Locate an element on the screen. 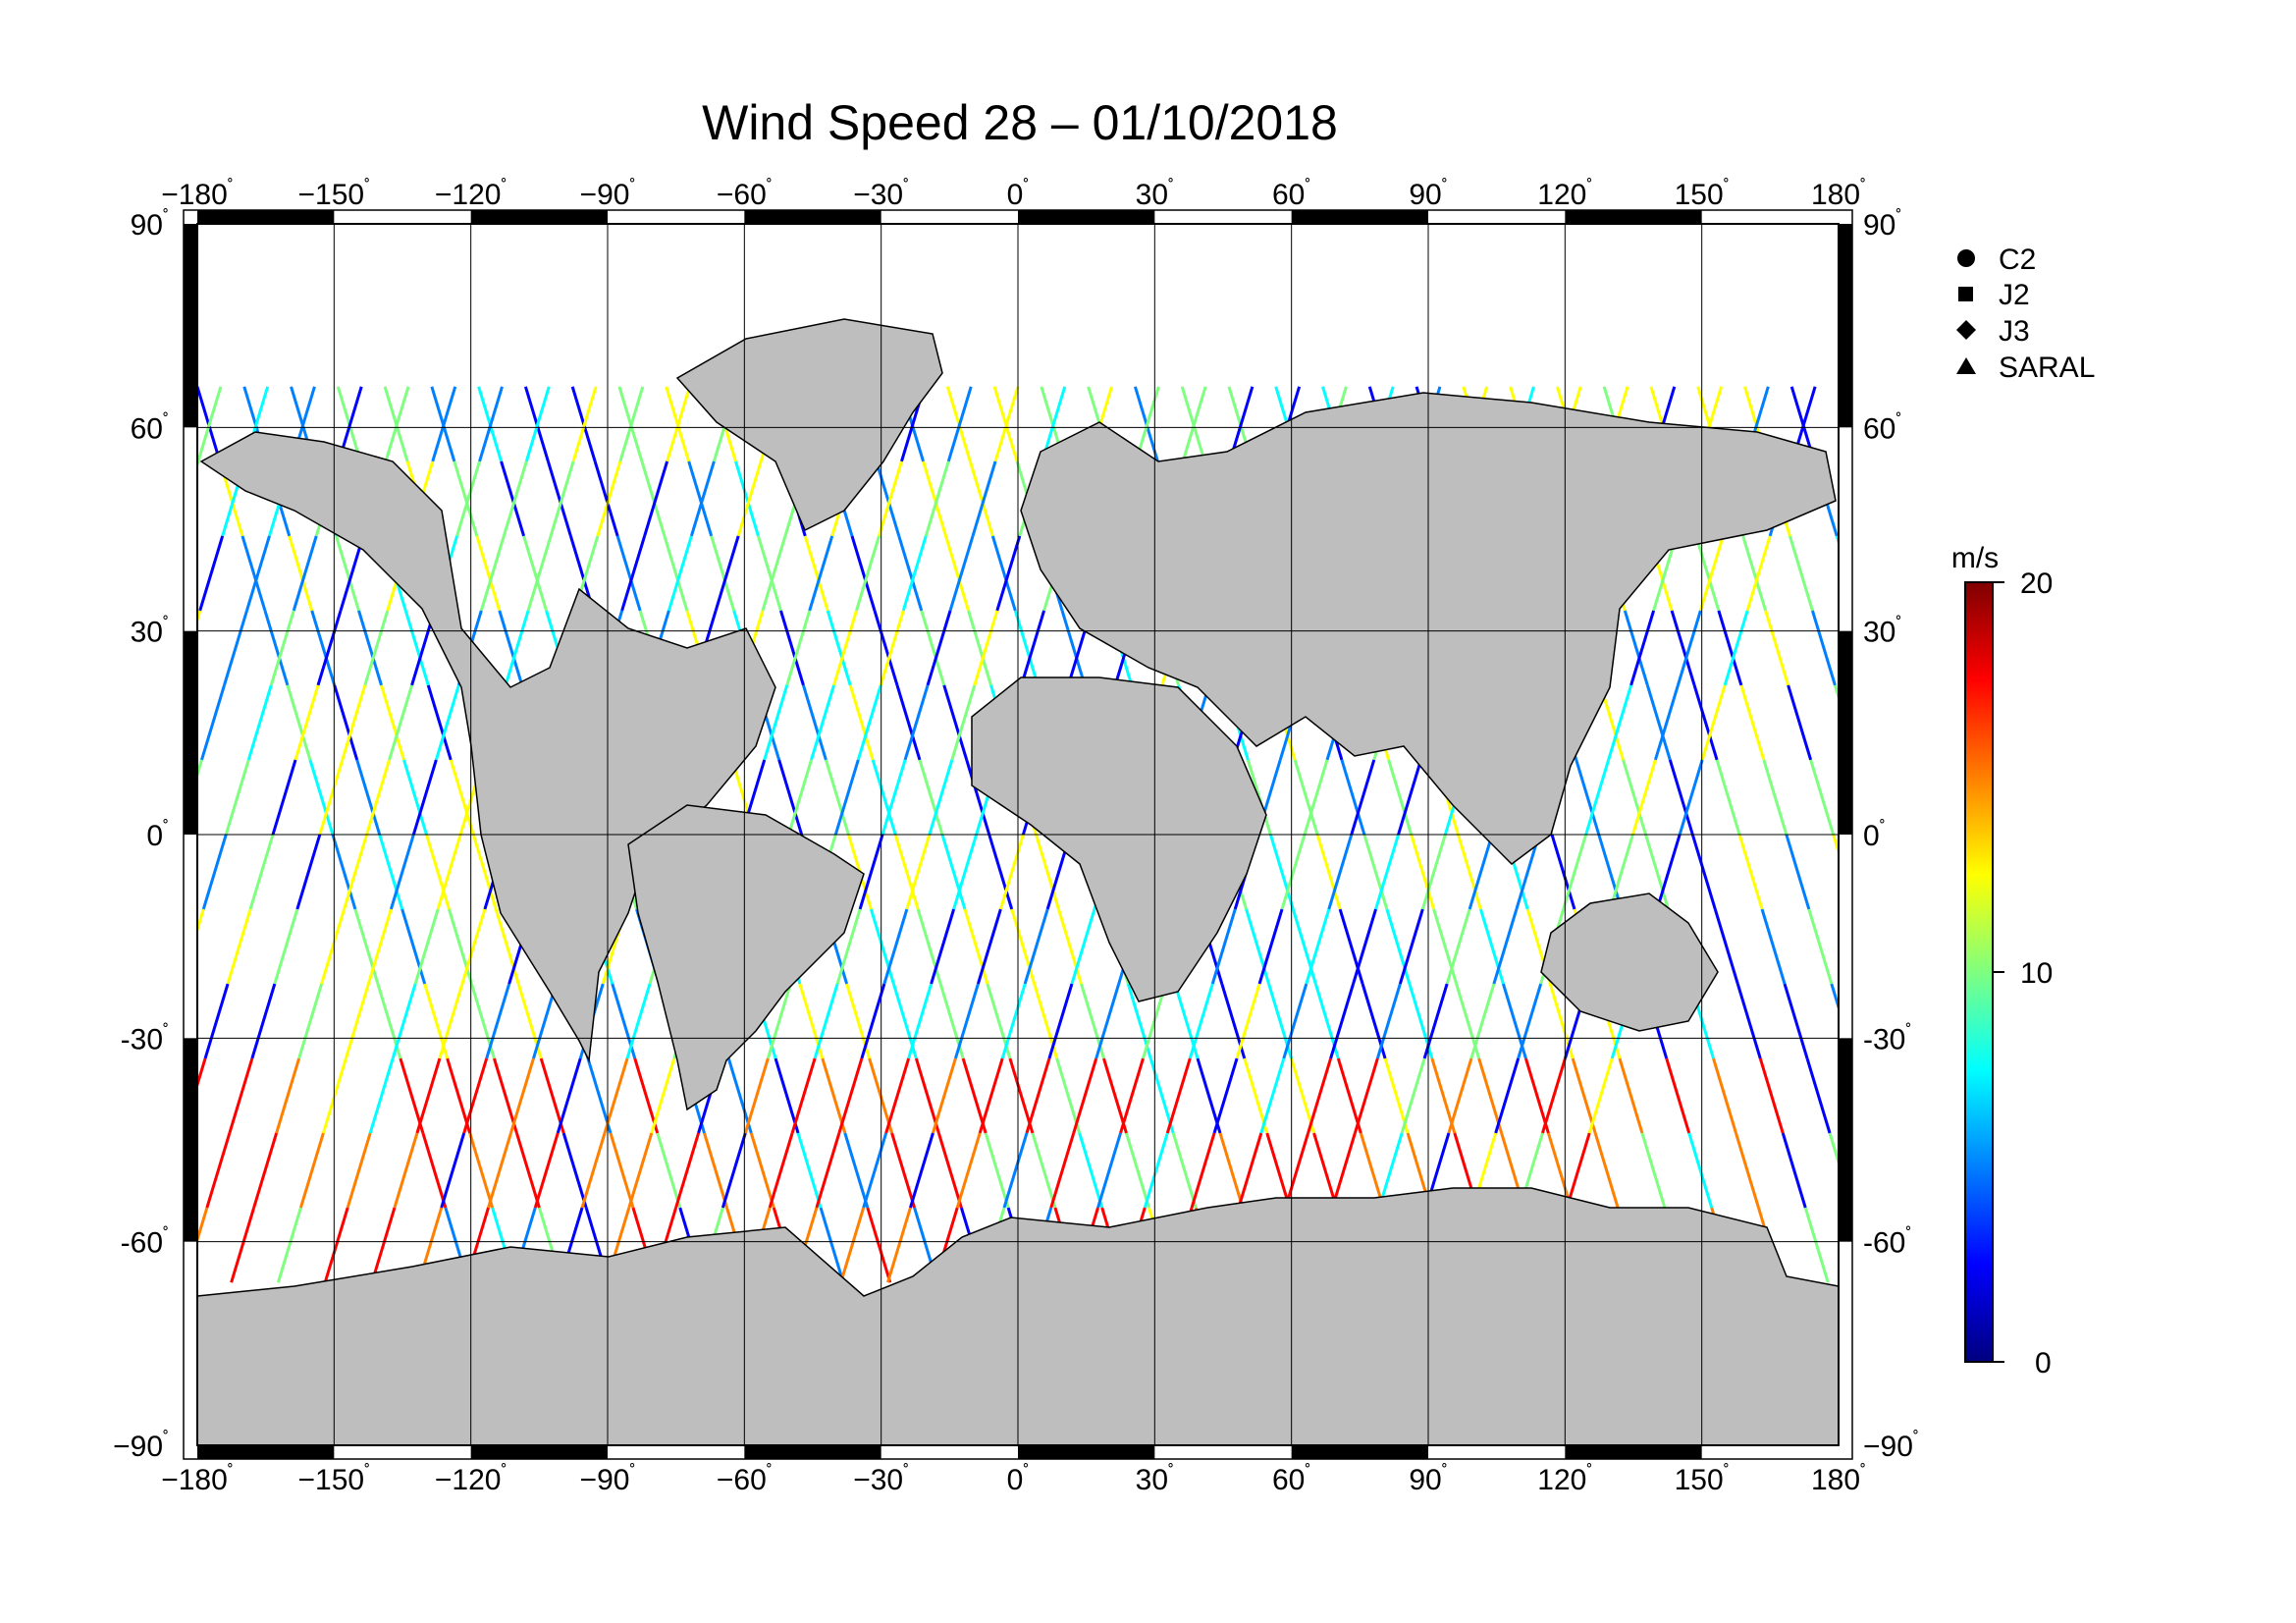 The height and width of the screenshot is (1623, 2296). colorbar-gradient is located at coordinates (1979, 972).